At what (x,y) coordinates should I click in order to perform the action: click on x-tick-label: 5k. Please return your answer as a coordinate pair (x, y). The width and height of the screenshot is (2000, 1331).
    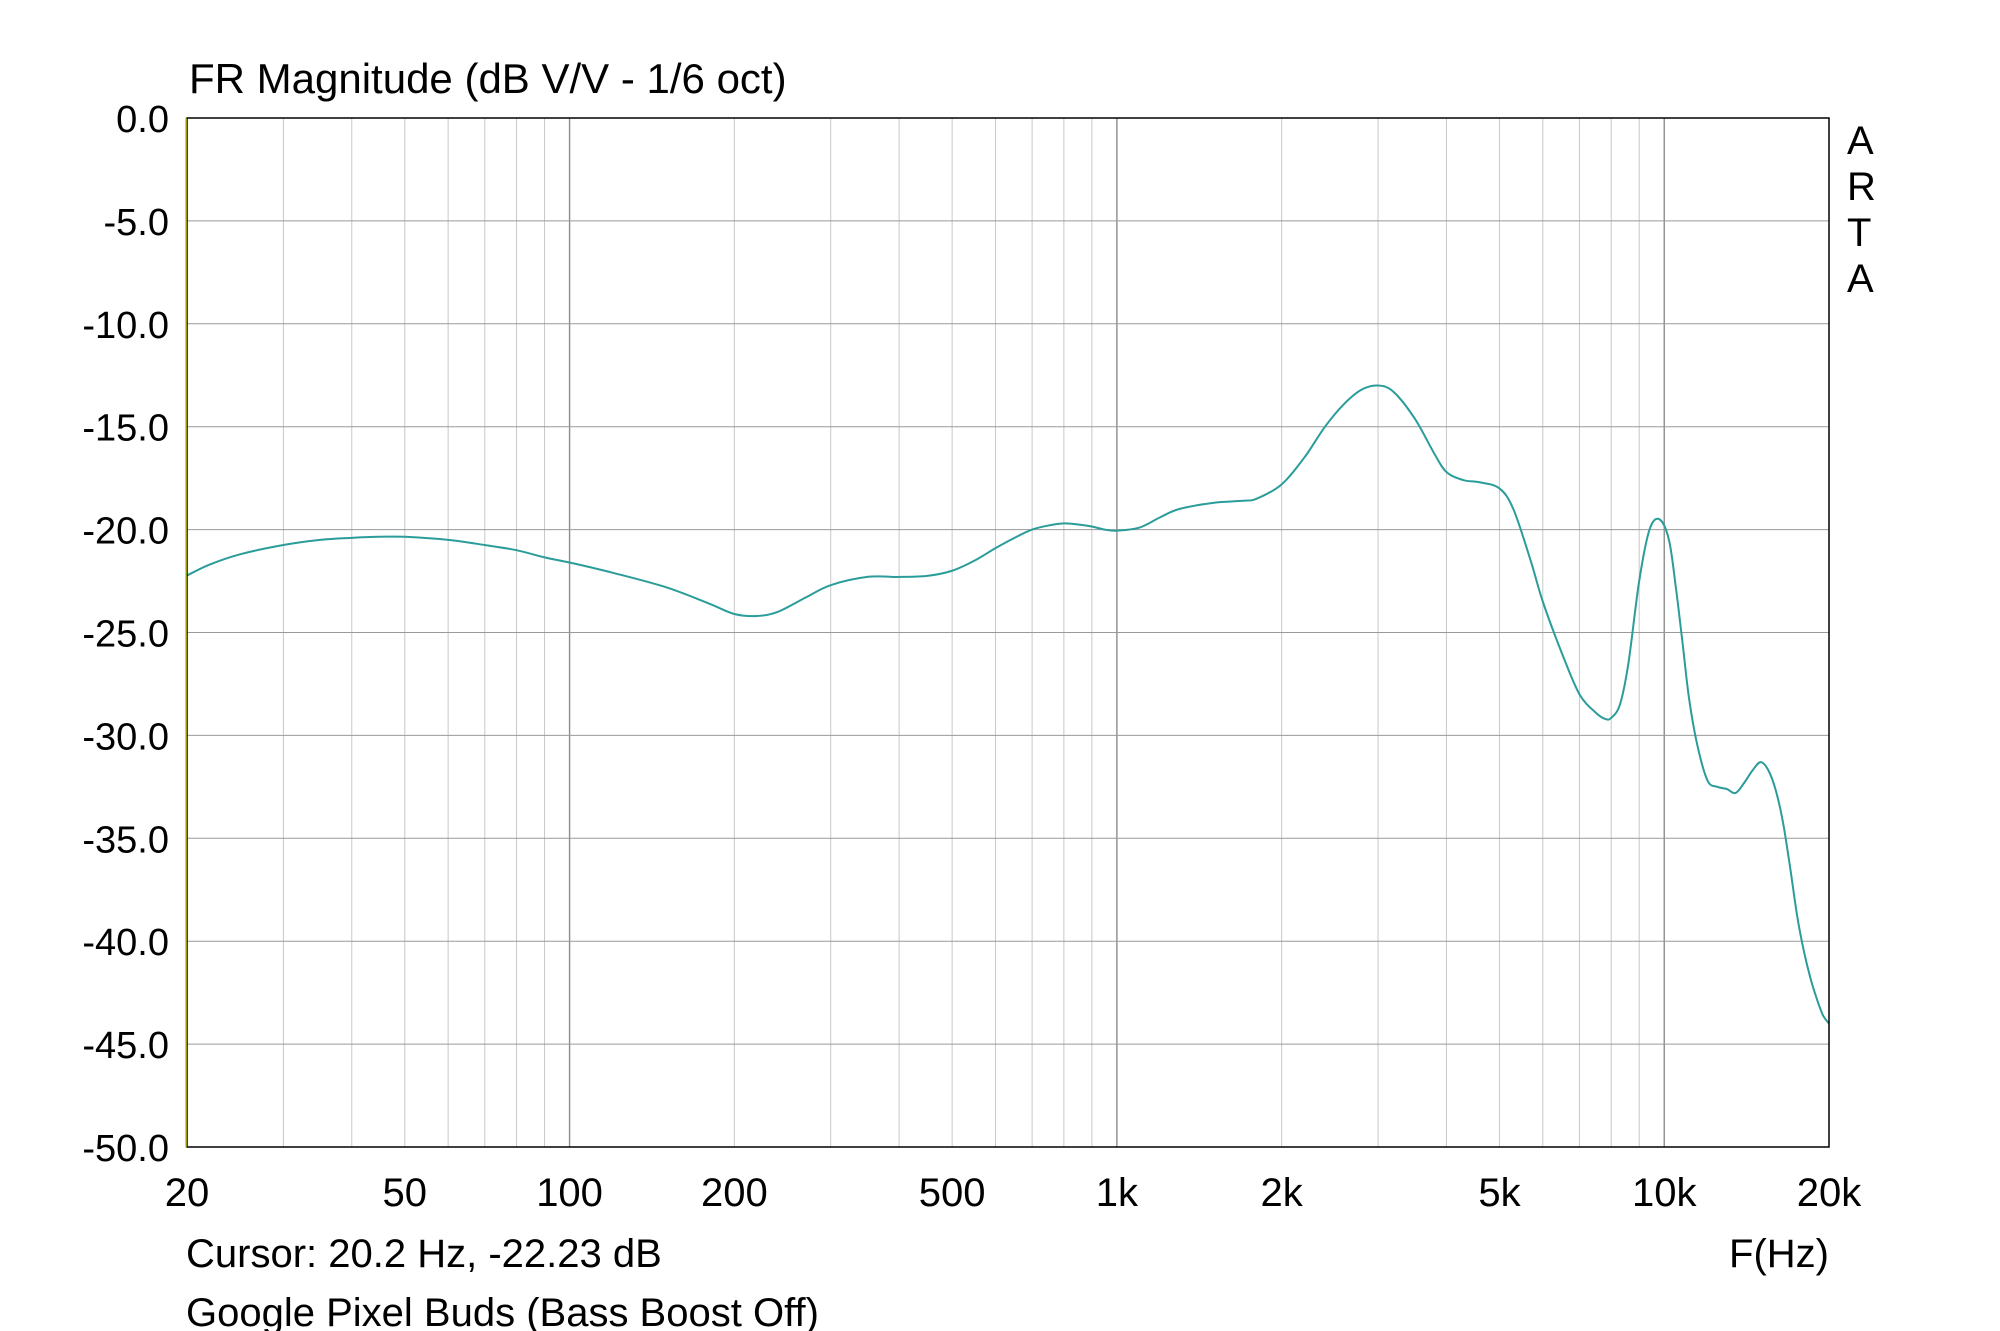
    Looking at the image, I should click on (1499, 1193).